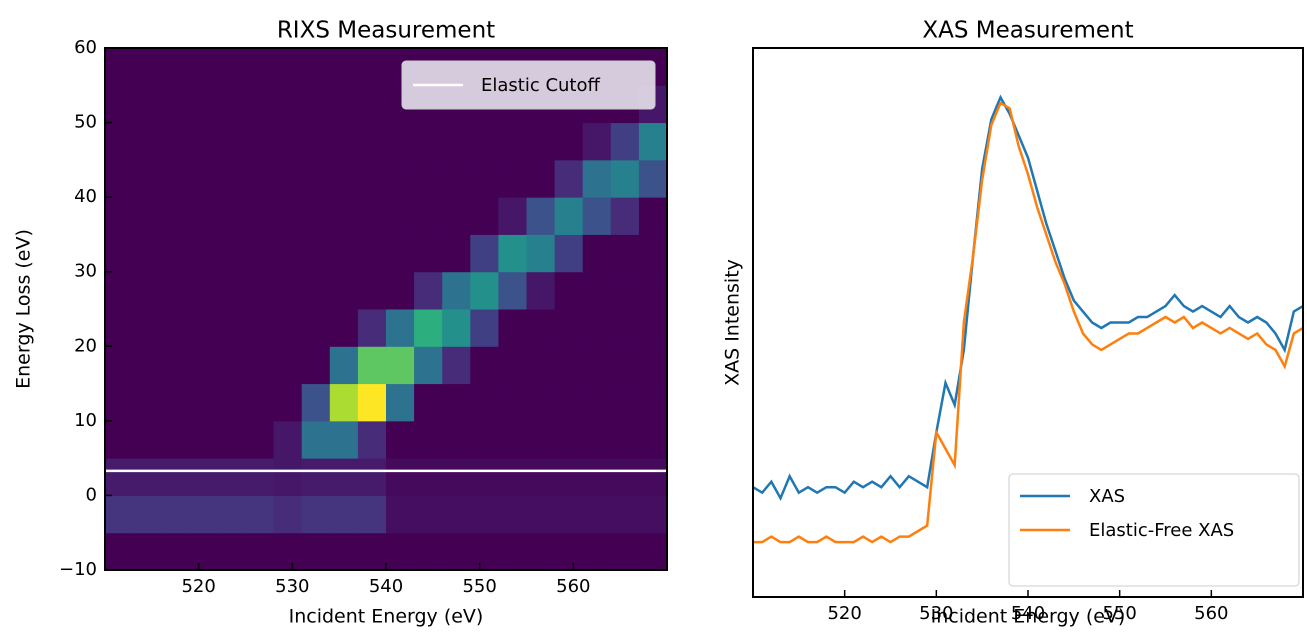 The image size is (1307, 632). Describe the element at coordinates (1119, 613) in the screenshot. I see `x-tick-label: 550` at that location.